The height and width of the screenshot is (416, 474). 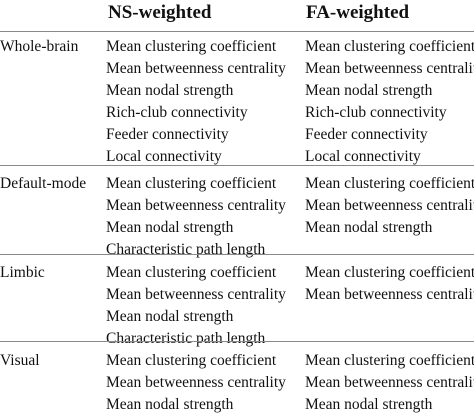 I want to click on region-label: Visual, so click(x=20, y=360).